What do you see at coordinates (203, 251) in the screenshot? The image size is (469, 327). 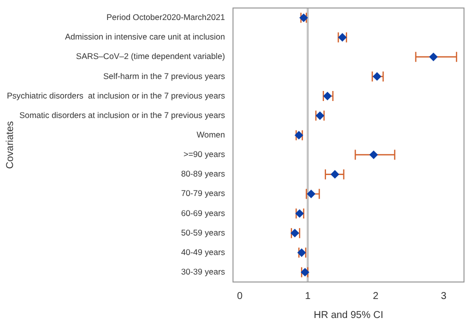 I see `y-tick-label: 40-49 years` at bounding box center [203, 251].